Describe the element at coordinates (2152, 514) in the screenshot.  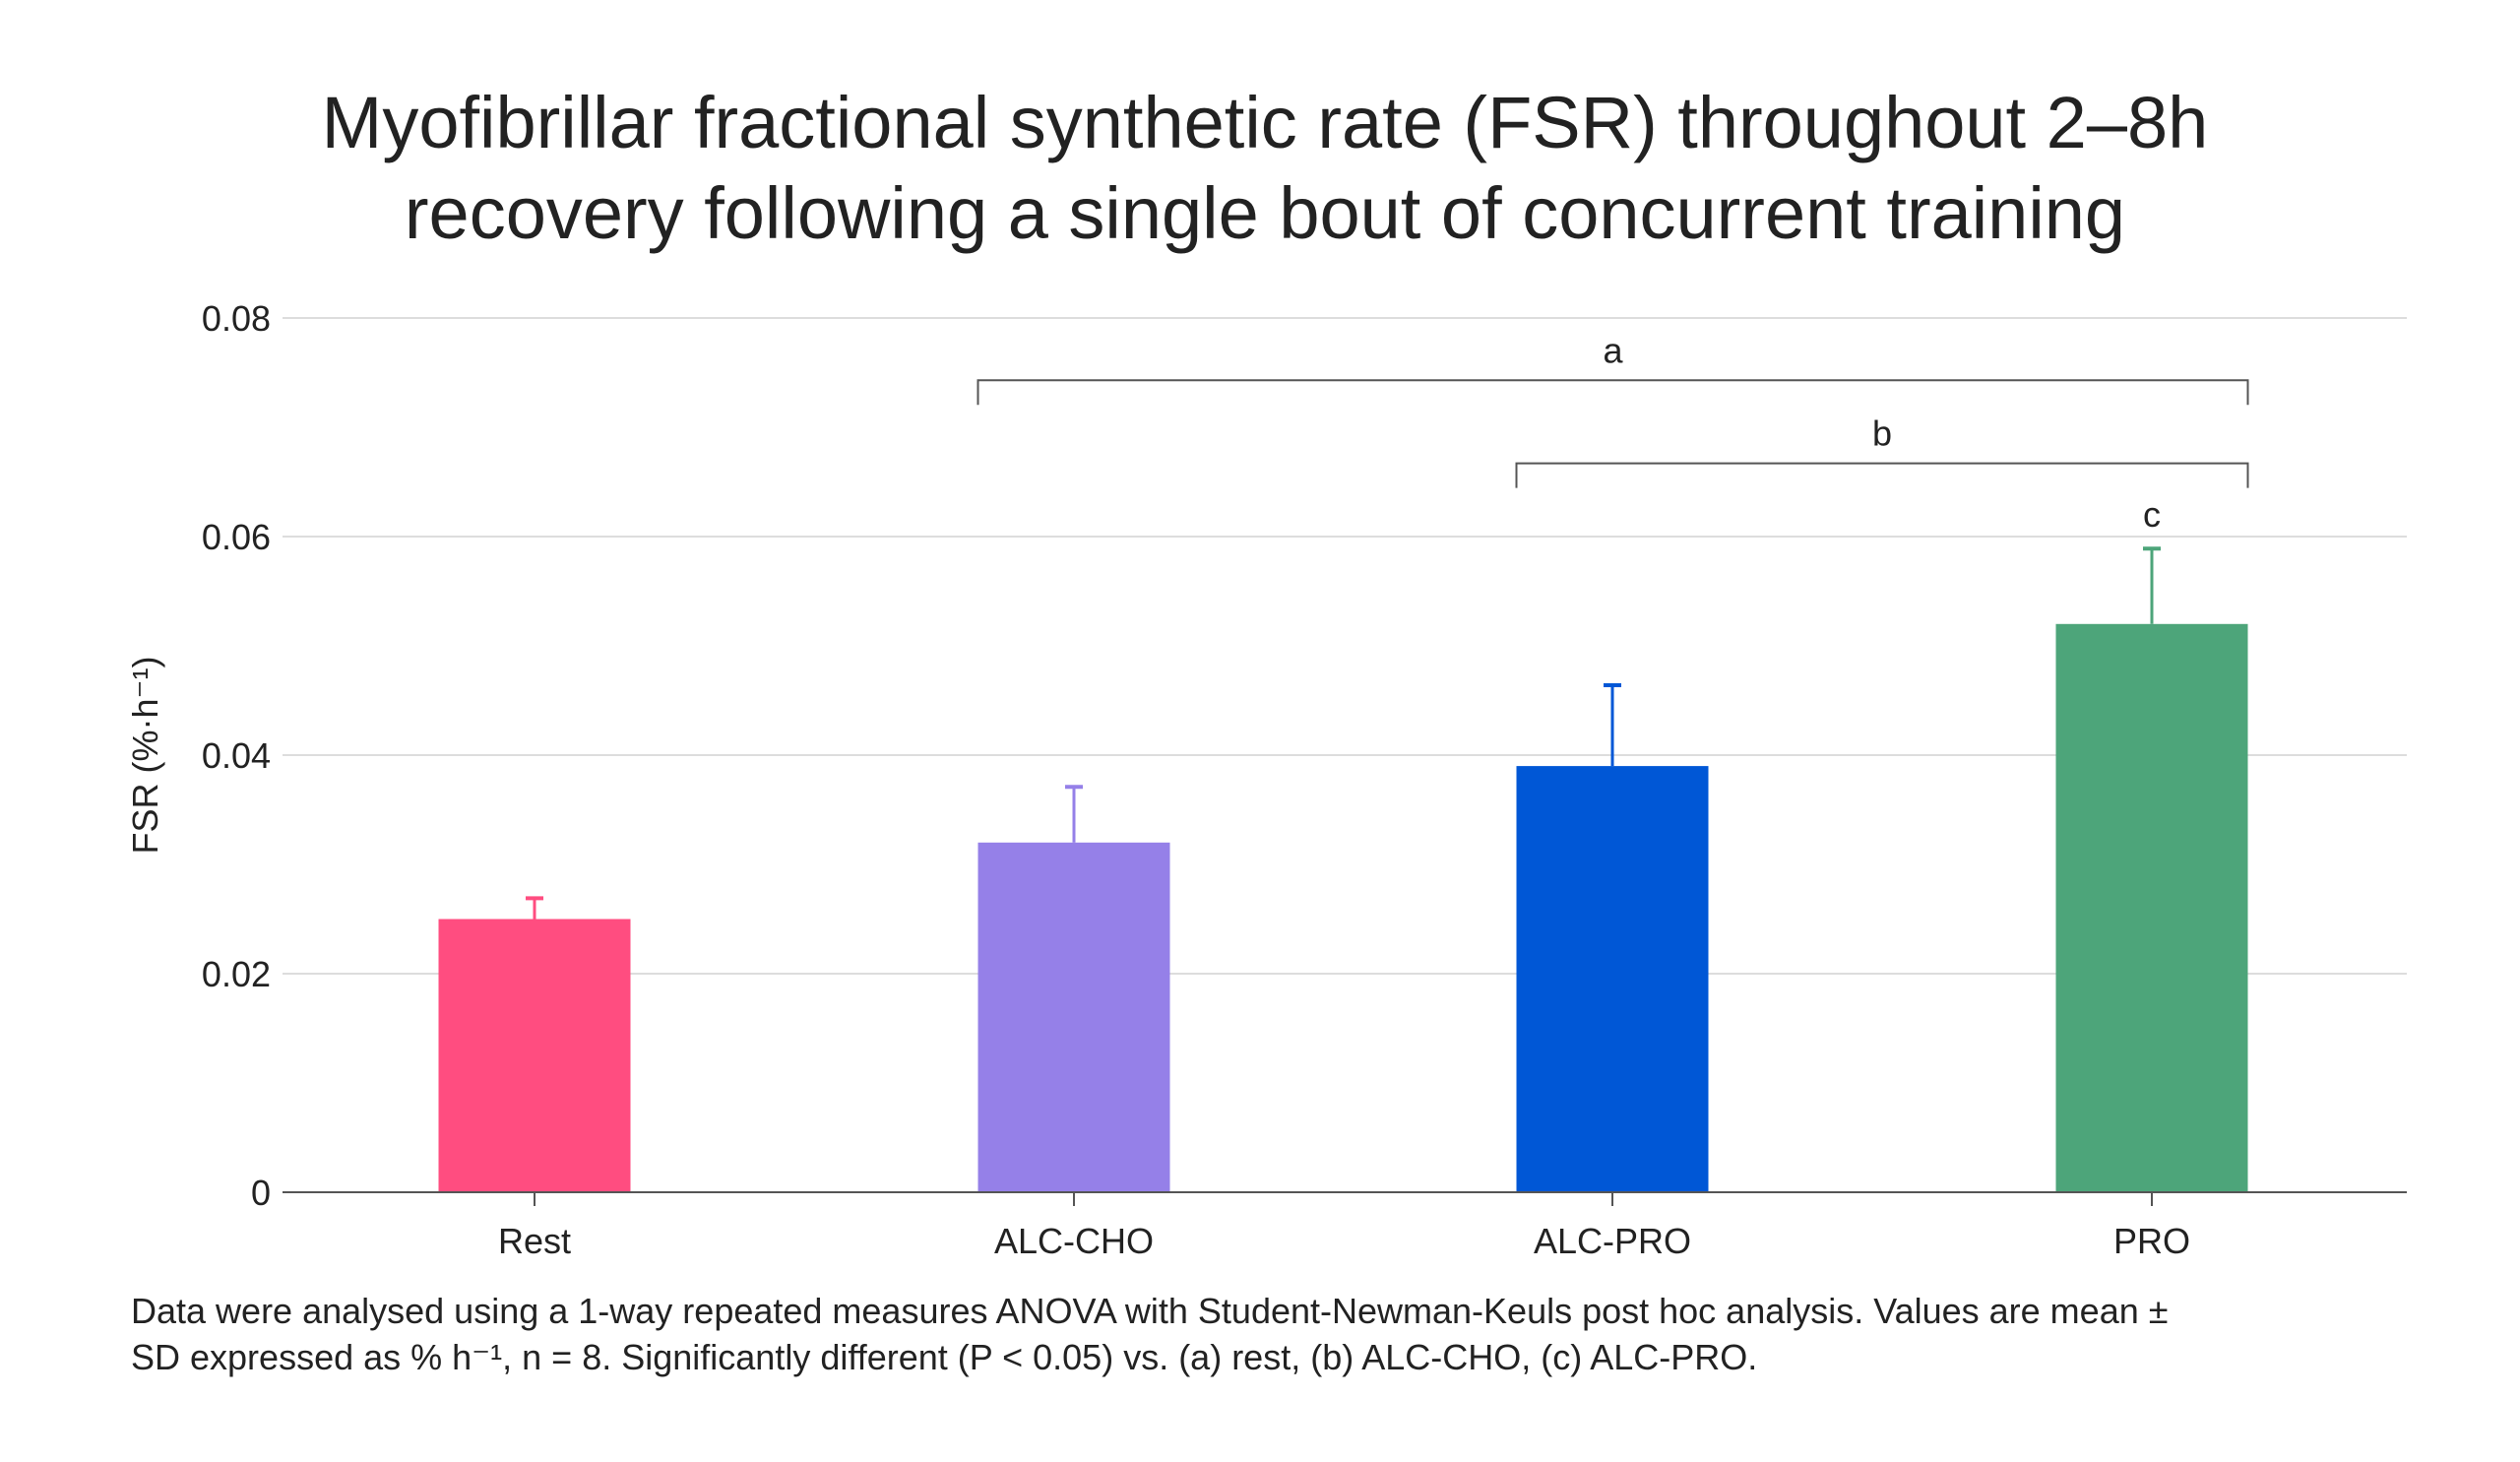
I see `significance-label-c: c` at that location.